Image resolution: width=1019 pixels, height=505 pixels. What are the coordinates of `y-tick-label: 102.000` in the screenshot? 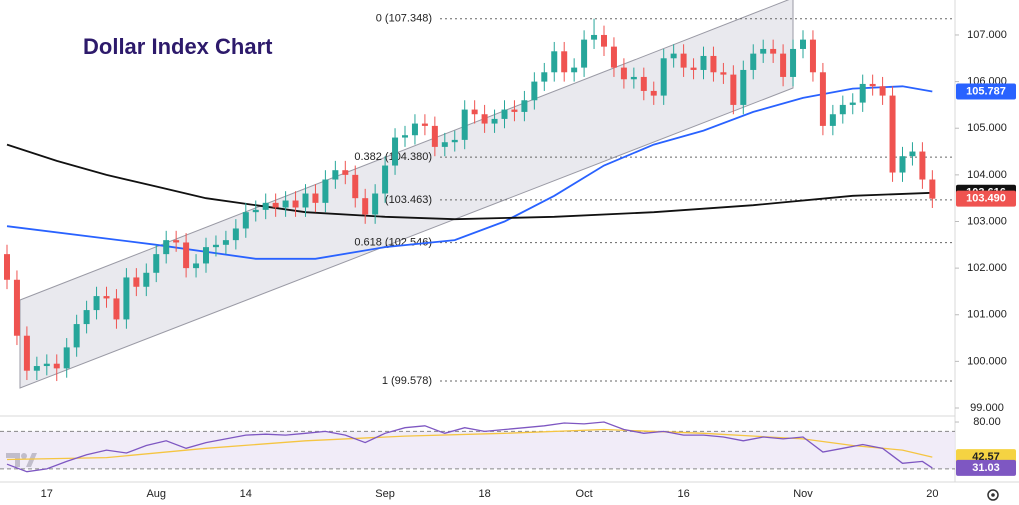 It's located at (987, 268).